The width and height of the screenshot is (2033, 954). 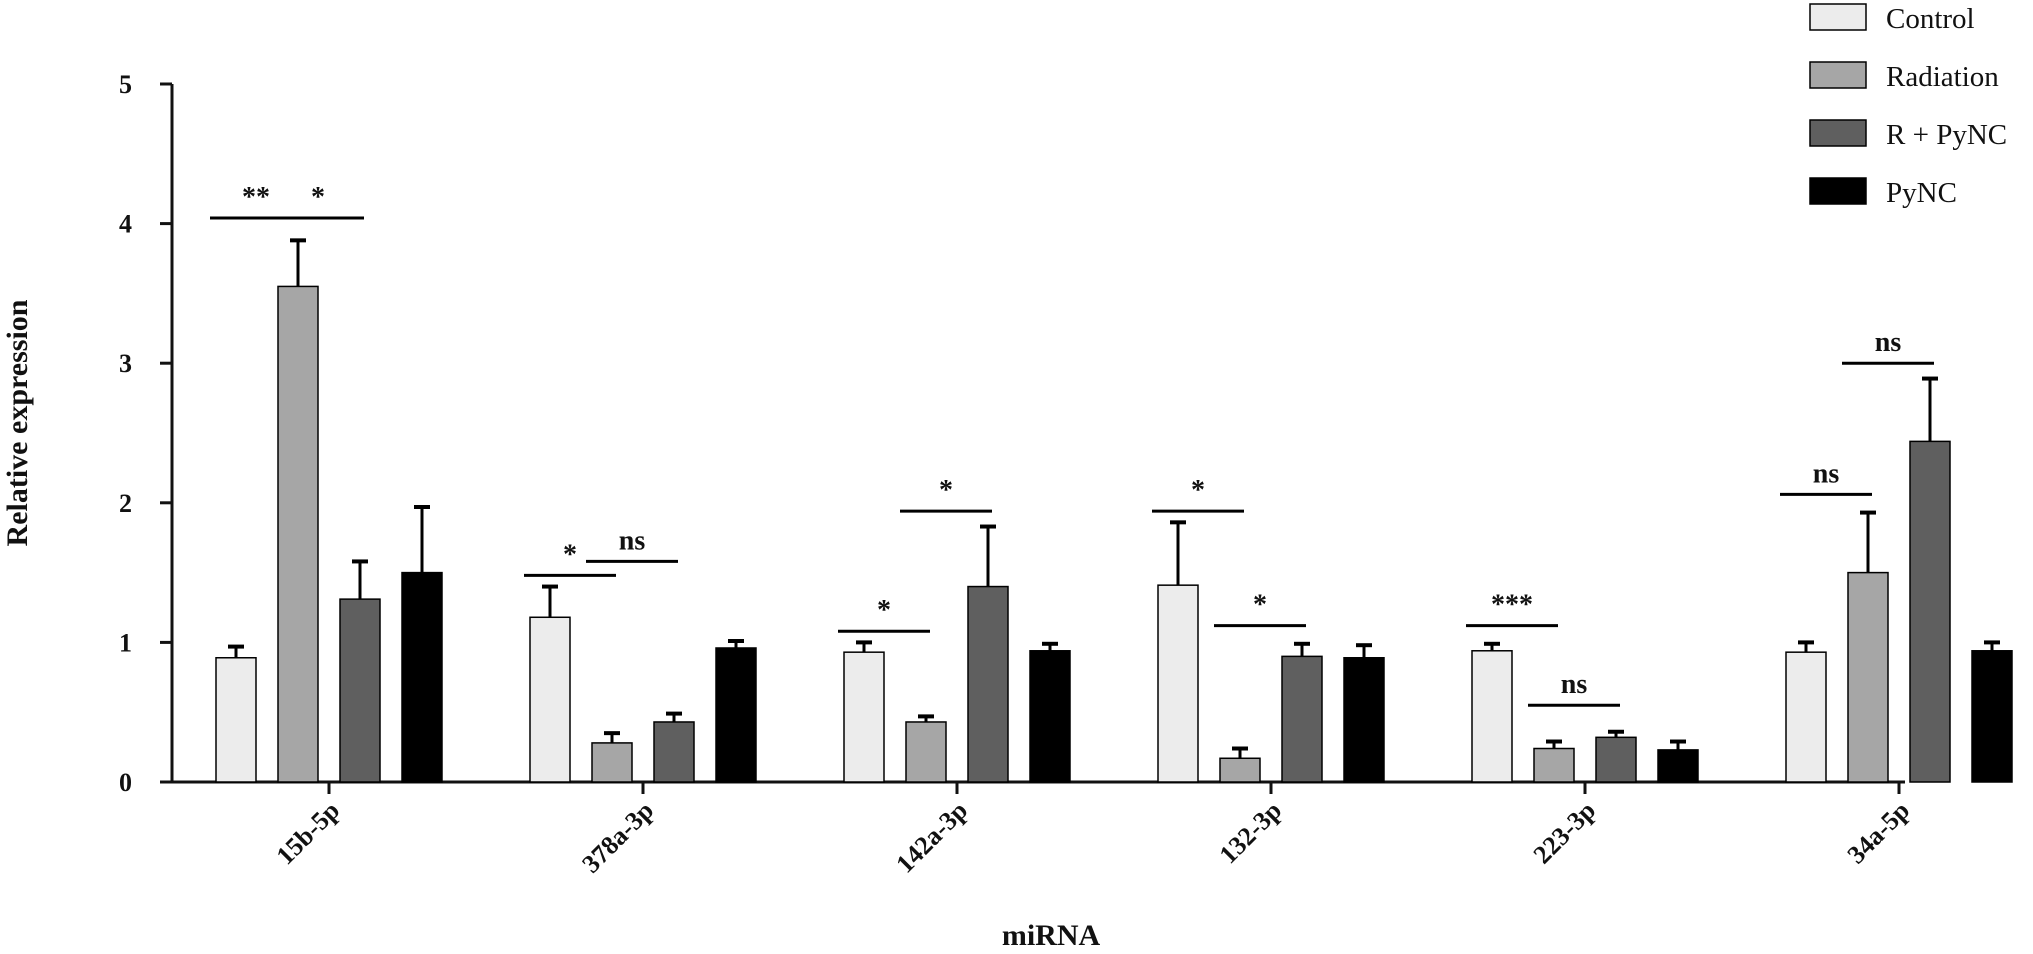 What do you see at coordinates (125, 224) in the screenshot?
I see `y-tick-label: 4` at bounding box center [125, 224].